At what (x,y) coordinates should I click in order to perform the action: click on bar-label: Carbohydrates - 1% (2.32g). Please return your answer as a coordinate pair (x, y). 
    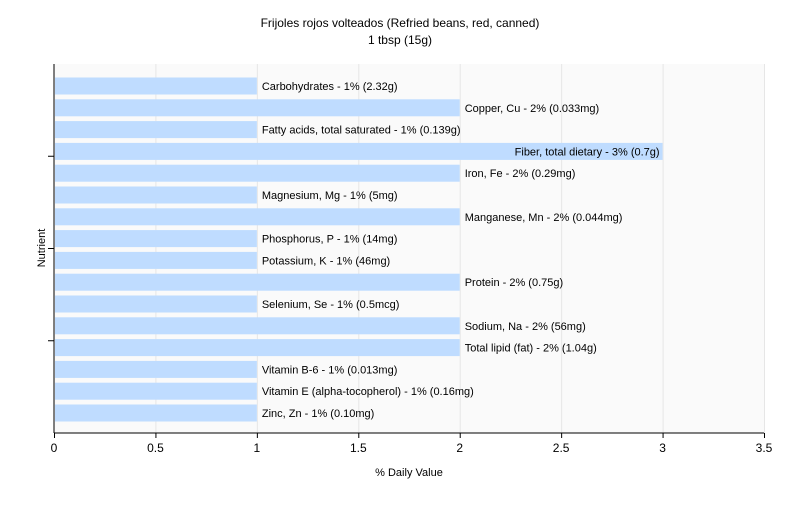
    Looking at the image, I should click on (330, 87).